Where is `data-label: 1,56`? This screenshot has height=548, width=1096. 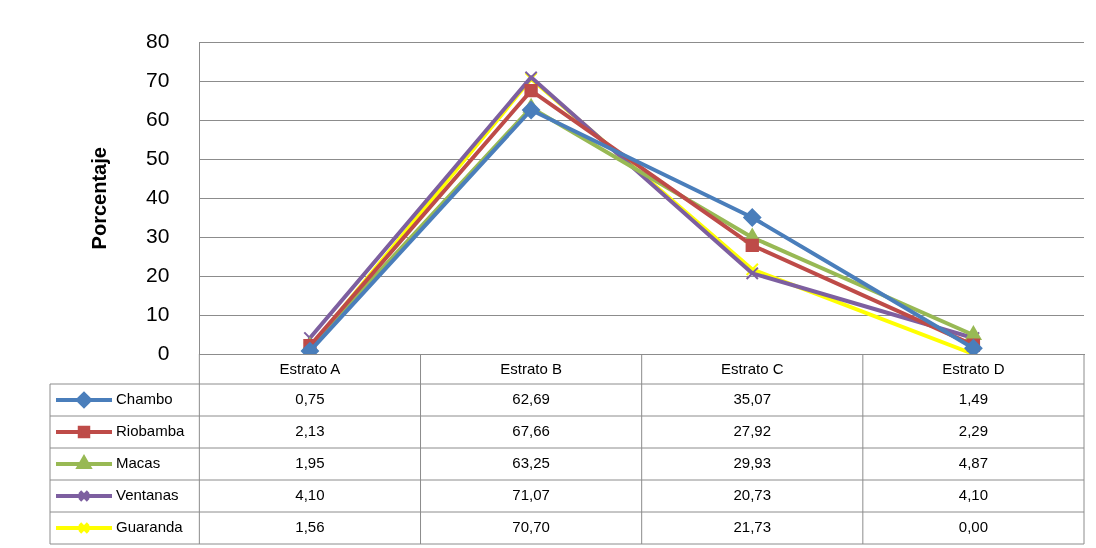 data-label: 1,56 is located at coordinates (310, 527).